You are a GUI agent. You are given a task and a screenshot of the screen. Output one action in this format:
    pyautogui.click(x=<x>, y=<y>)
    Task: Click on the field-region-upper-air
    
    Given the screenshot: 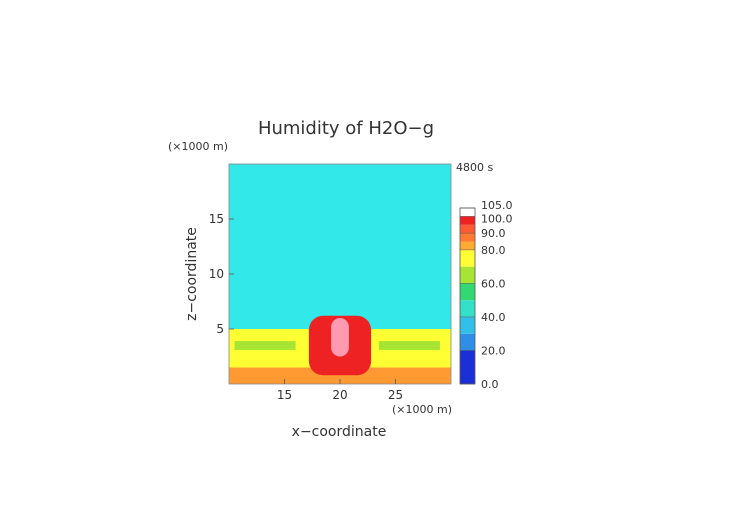 What is the action you would take?
    pyautogui.click(x=340, y=246)
    